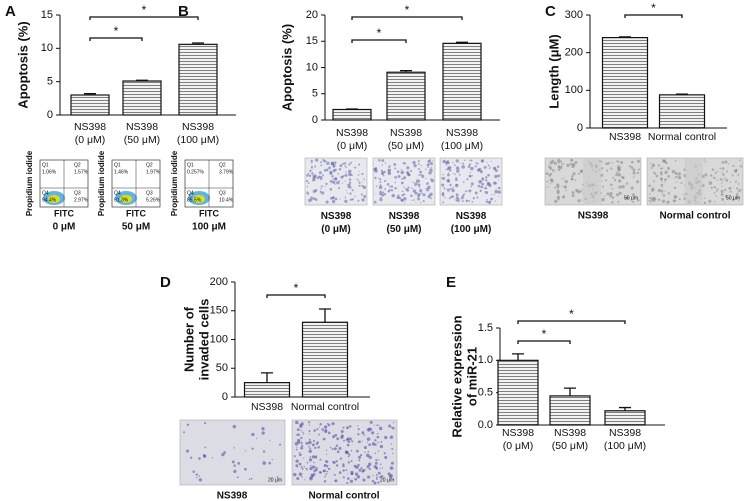 The height and width of the screenshot is (501, 753). What do you see at coordinates (580, 128) in the screenshot?
I see `y-tick-label: 0` at bounding box center [580, 128].